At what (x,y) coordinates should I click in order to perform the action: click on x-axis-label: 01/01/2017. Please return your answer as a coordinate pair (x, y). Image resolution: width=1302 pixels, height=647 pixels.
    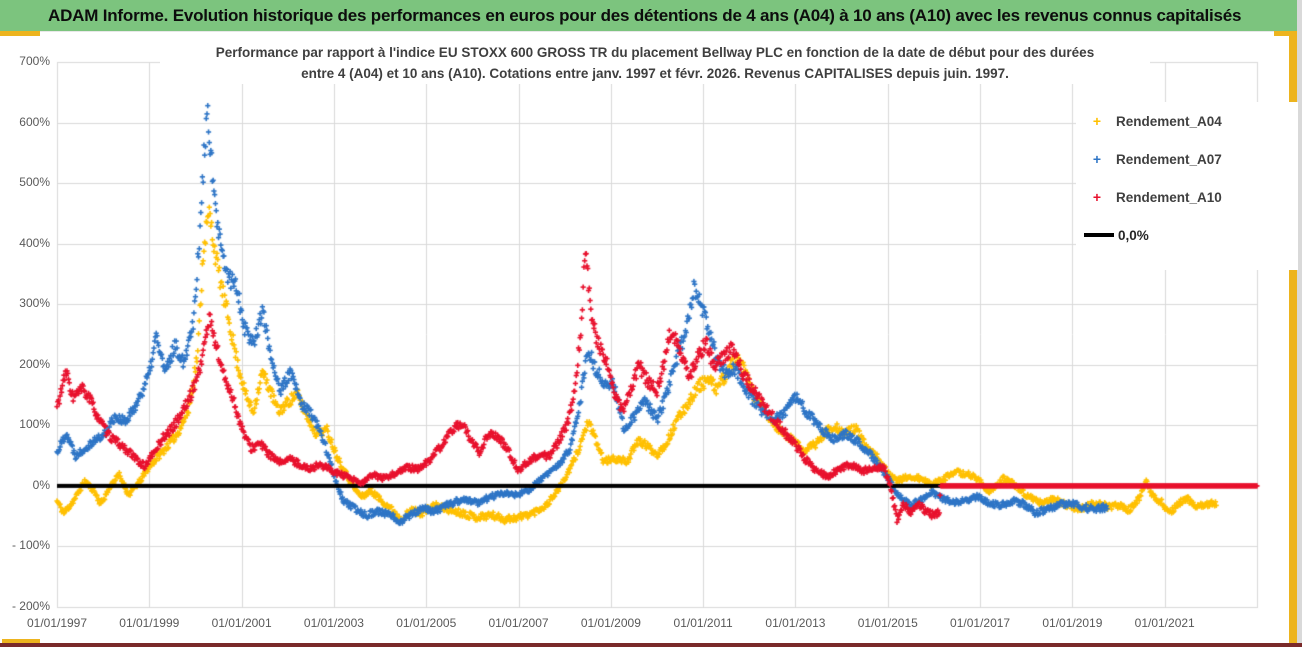
    Looking at the image, I should click on (980, 623).